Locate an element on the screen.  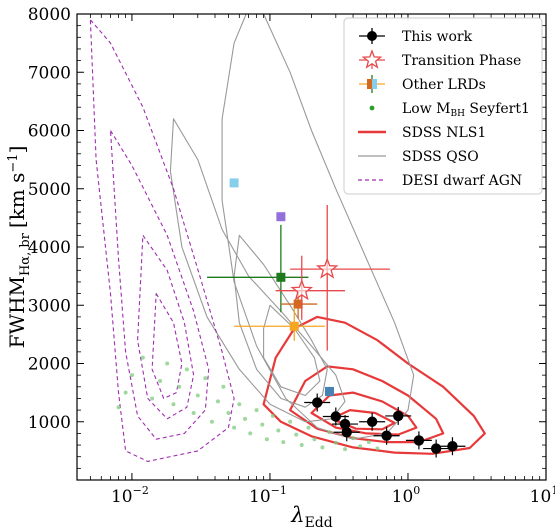
x-axis-title-sub: Edd is located at coordinates (319, 522).